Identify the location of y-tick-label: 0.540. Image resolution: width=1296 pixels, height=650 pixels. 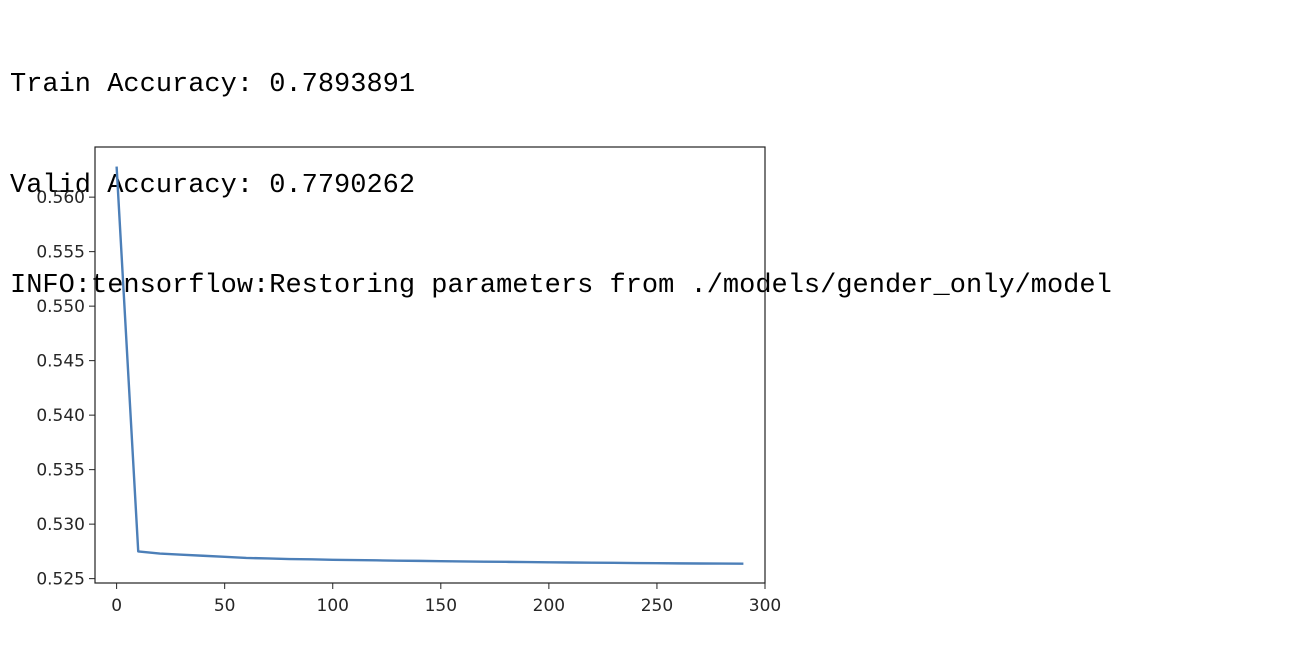
(60, 416).